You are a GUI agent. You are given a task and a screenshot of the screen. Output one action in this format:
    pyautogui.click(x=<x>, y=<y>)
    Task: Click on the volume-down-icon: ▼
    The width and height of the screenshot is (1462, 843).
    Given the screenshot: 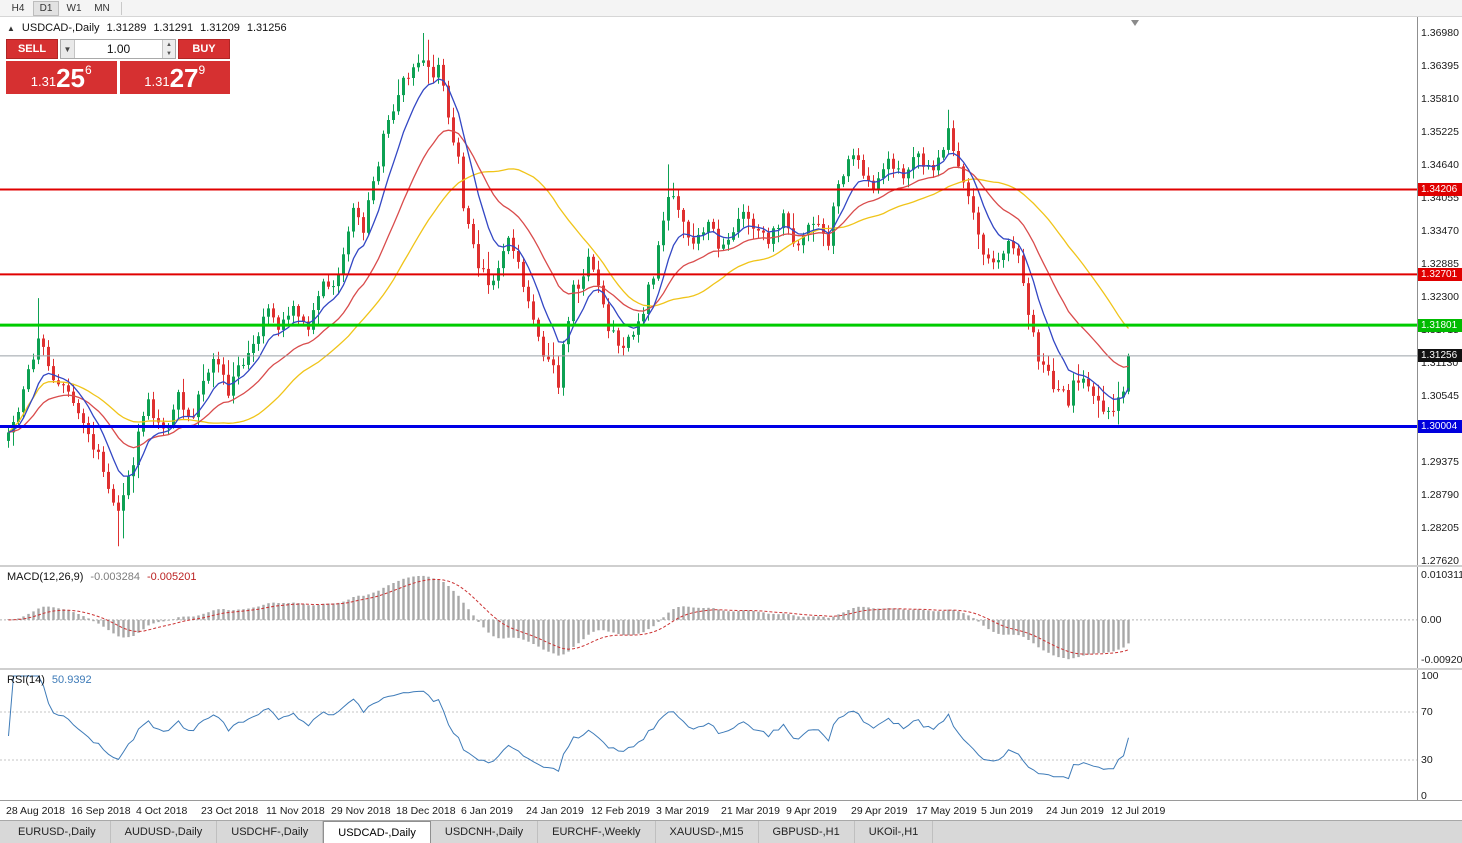 What is the action you would take?
    pyautogui.click(x=169, y=53)
    